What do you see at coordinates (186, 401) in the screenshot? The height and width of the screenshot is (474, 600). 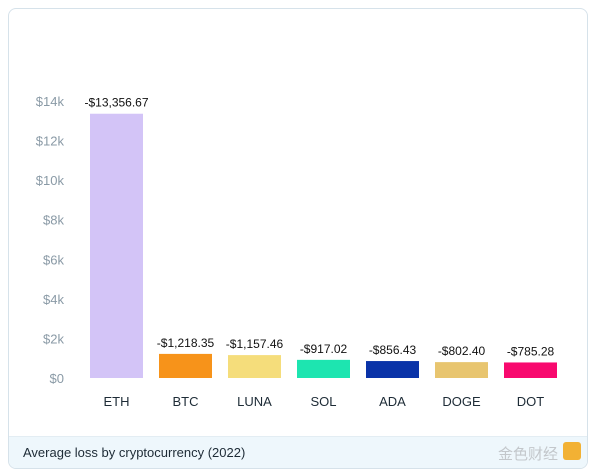 I see `x-tick-label: BTC` at bounding box center [186, 401].